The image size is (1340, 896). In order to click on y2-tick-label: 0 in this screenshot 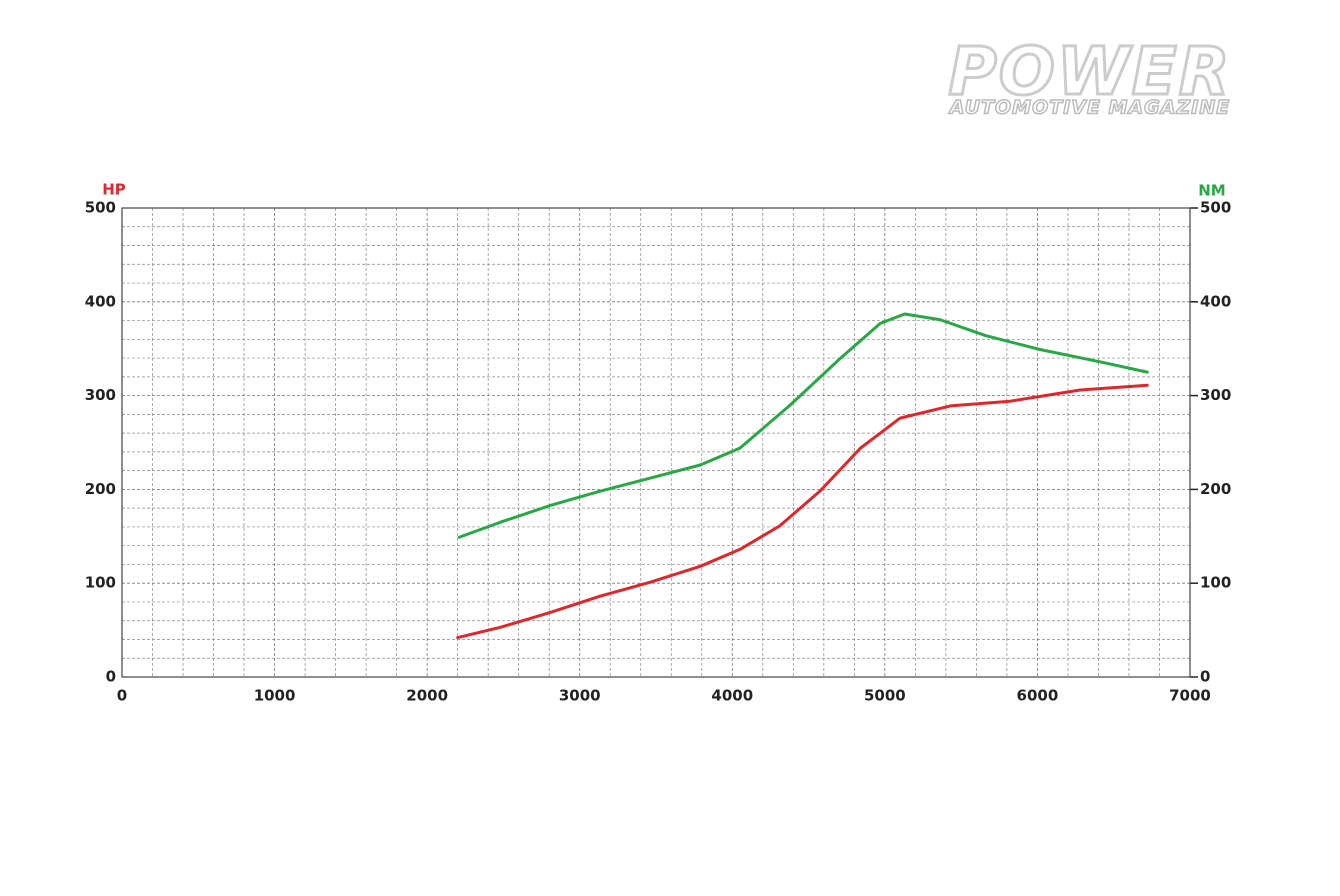, I will do `click(1205, 677)`.